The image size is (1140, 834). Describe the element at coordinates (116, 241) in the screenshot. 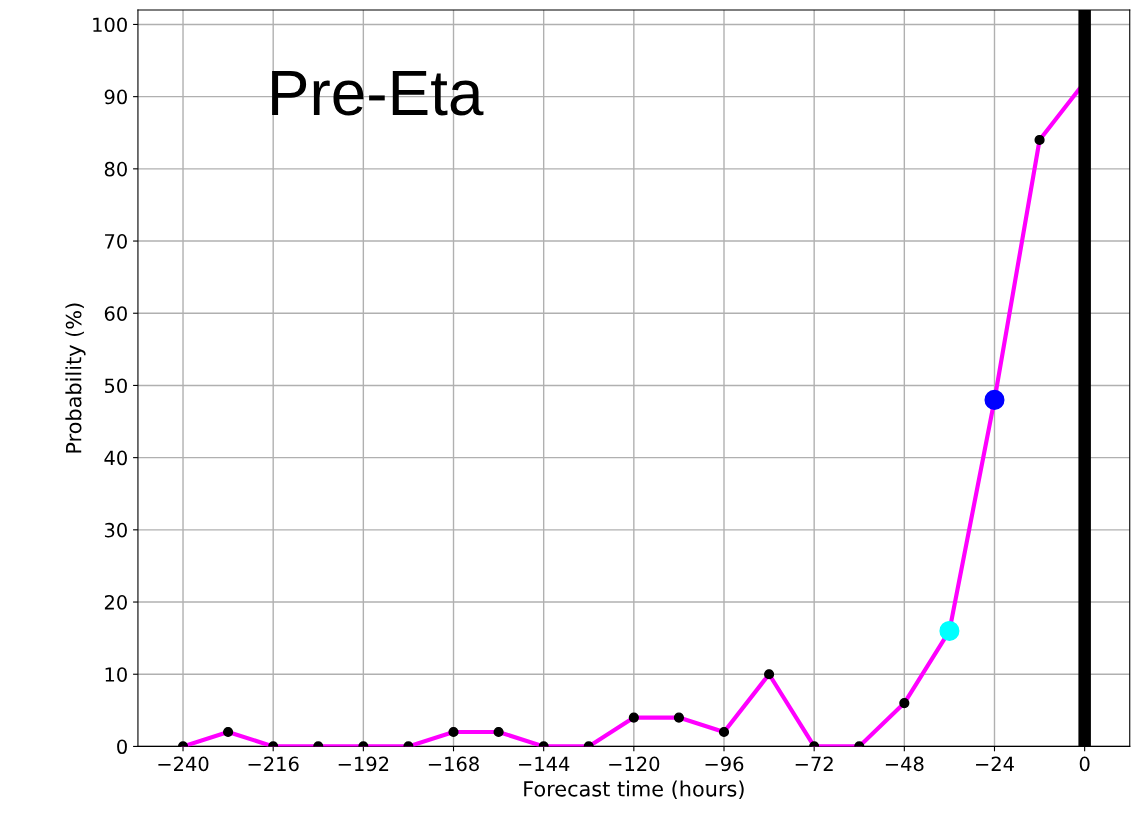

I see `y-tick-label: 70` at that location.